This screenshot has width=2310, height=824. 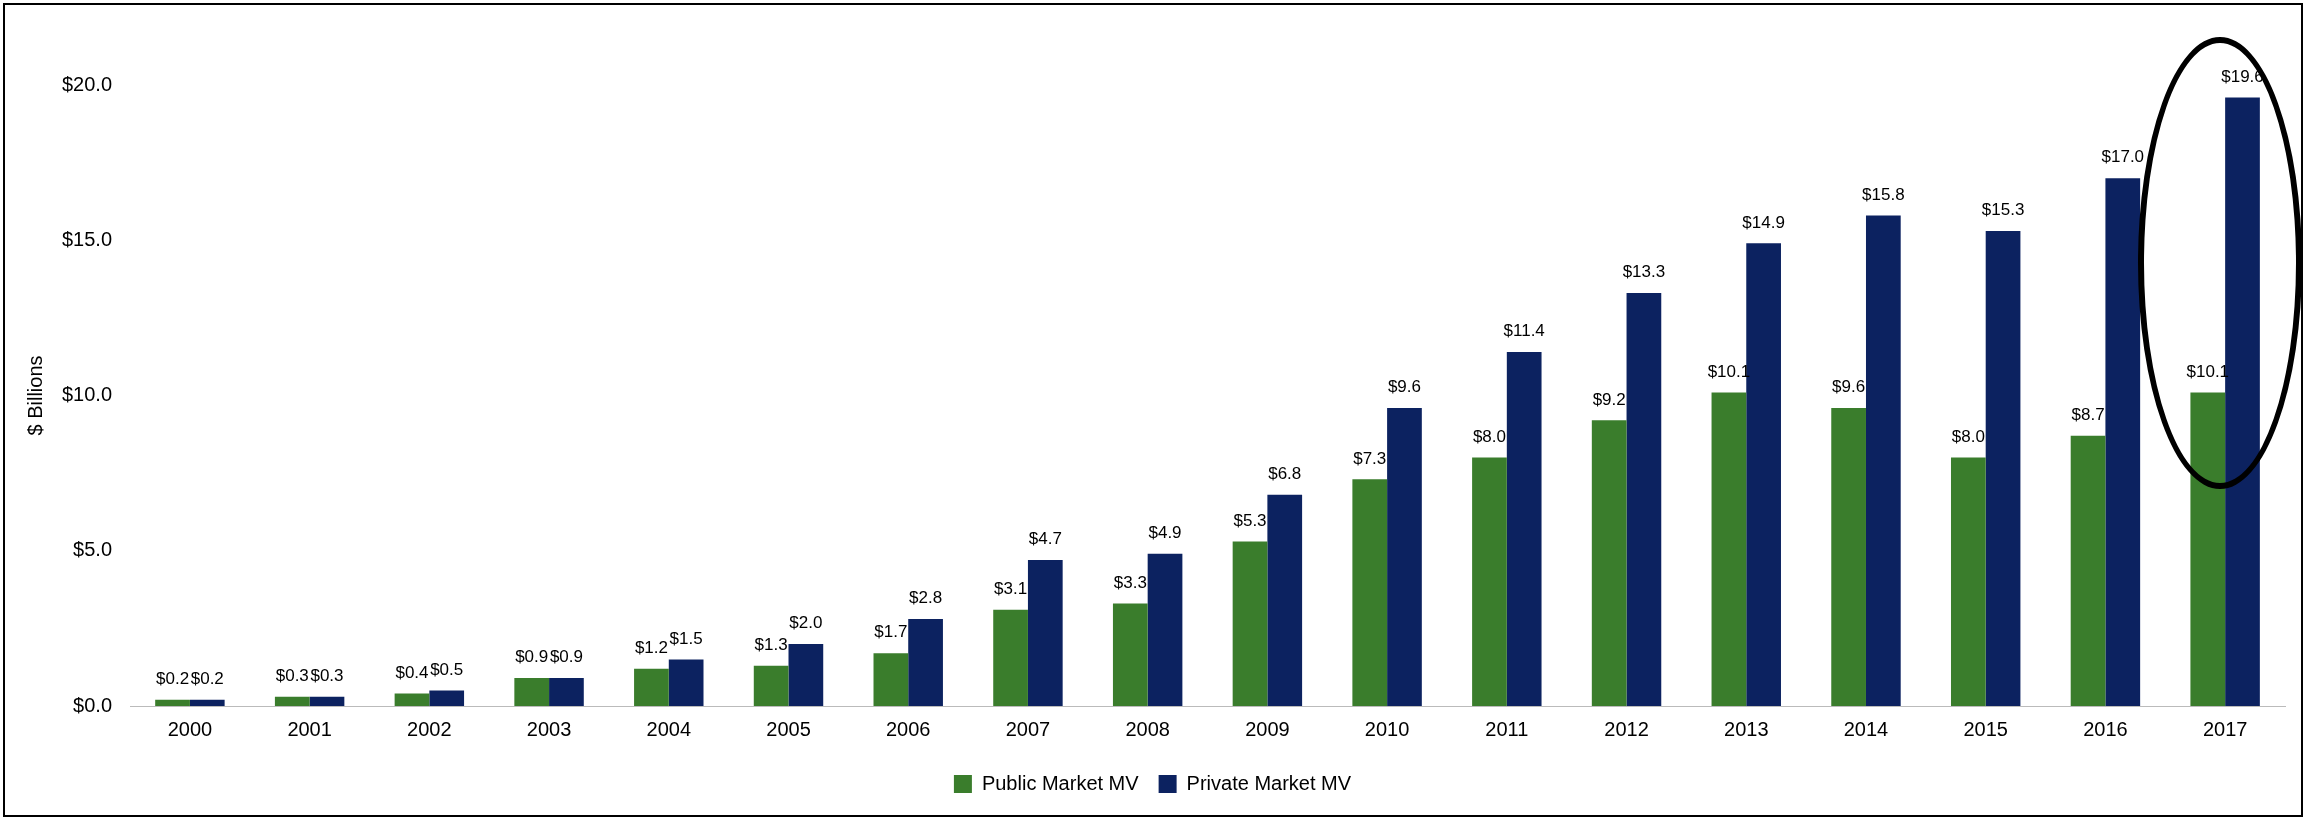 What do you see at coordinates (2123, 157) in the screenshot?
I see `data-label: $17.0` at bounding box center [2123, 157].